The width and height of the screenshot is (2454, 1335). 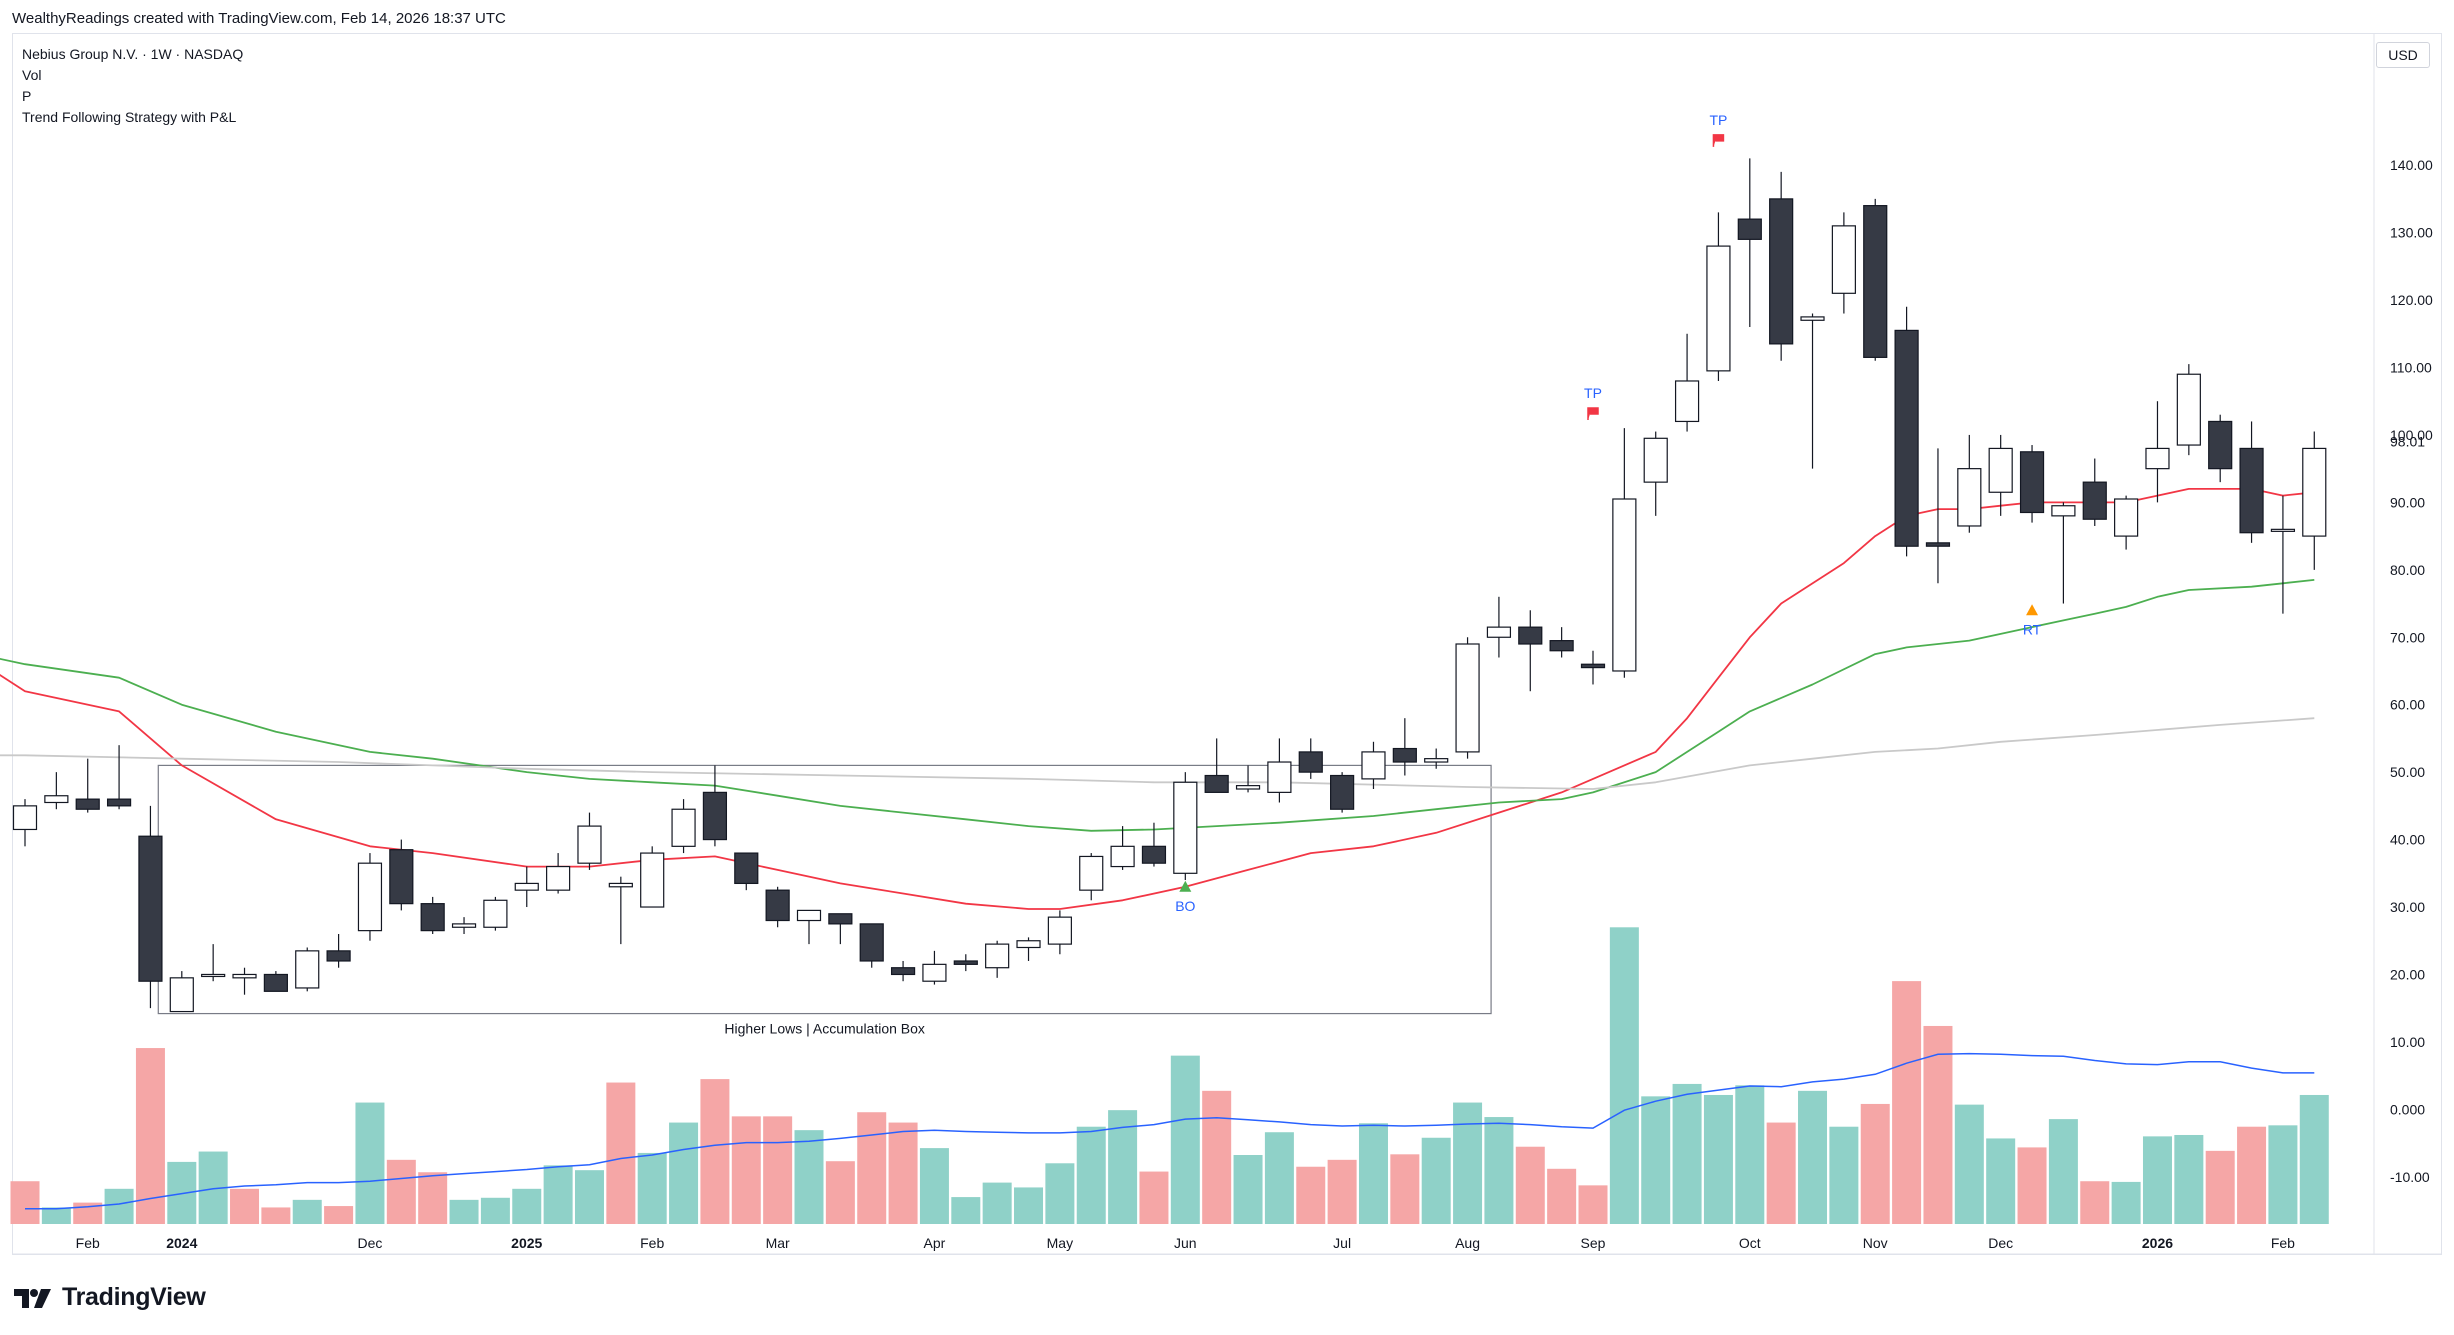 What do you see at coordinates (1593, 413) in the screenshot?
I see `tp-flag-icon` at bounding box center [1593, 413].